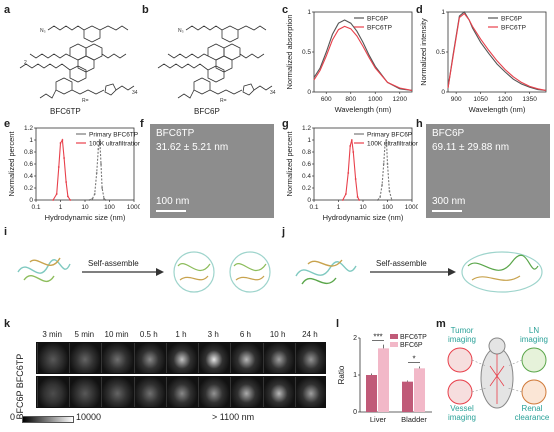 This screenshot has height=432, width=554. Describe the element at coordinates (85, 164) in the screenshot. I see `plot-frame` at that location.